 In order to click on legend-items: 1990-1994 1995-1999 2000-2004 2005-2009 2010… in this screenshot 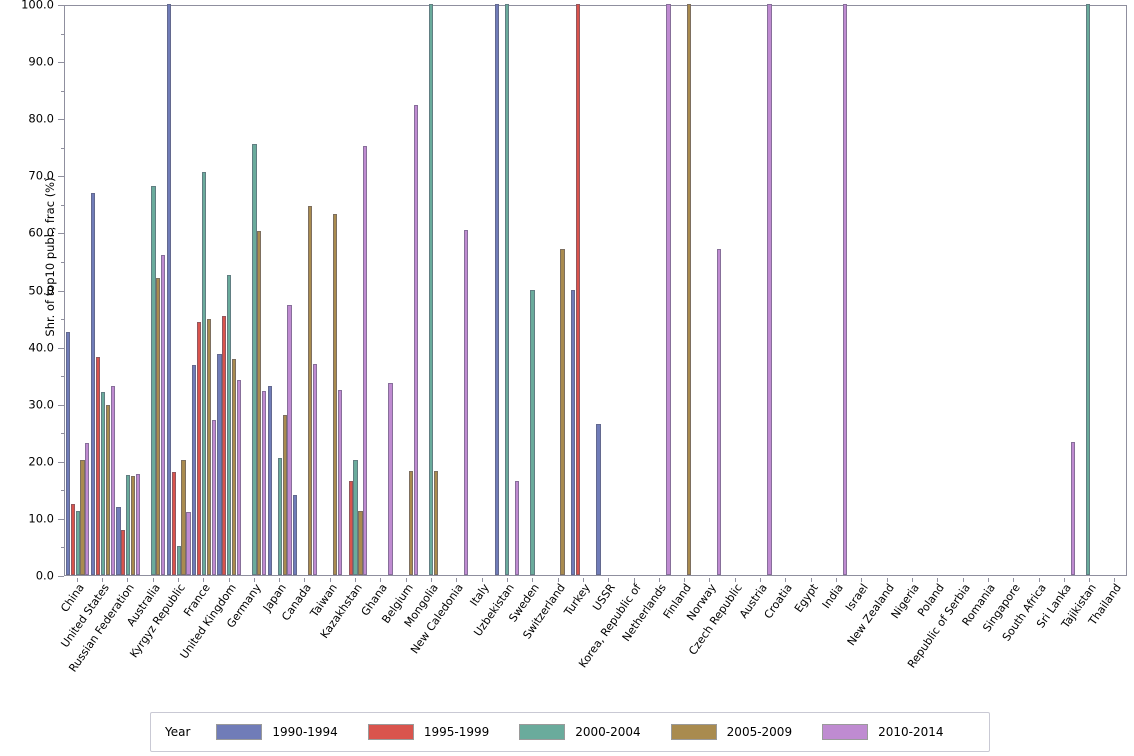, I will do `click(594, 732)`.